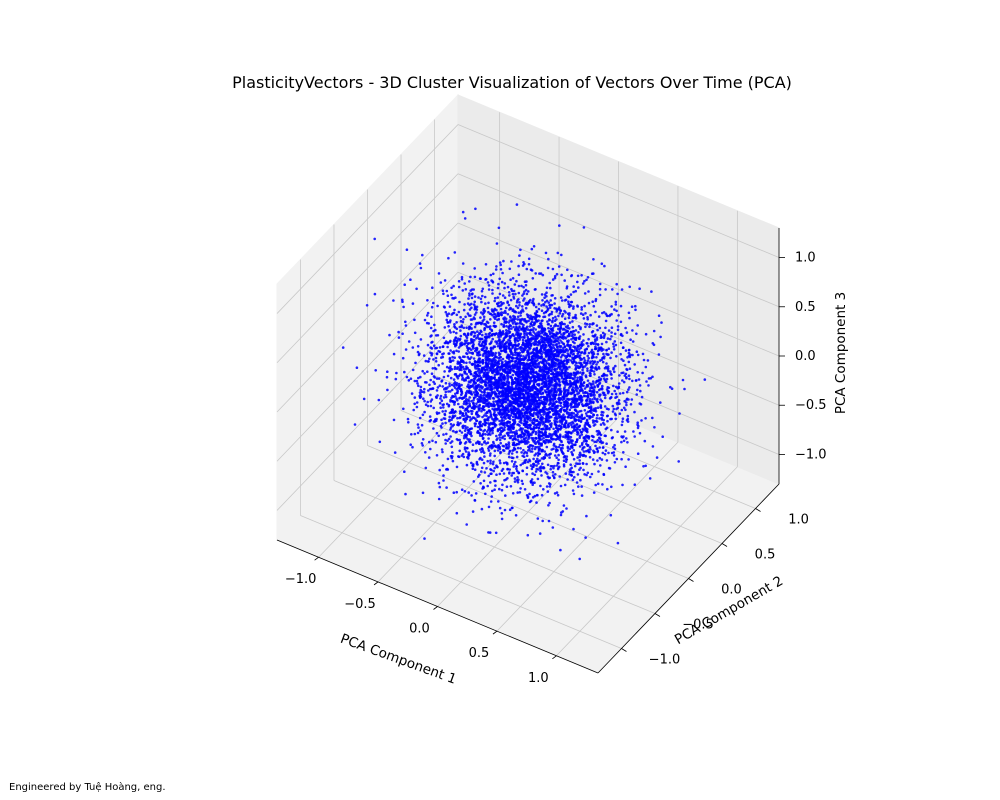 The height and width of the screenshot is (800, 1000). I want to click on y-tick-label: 1.0, so click(798, 520).